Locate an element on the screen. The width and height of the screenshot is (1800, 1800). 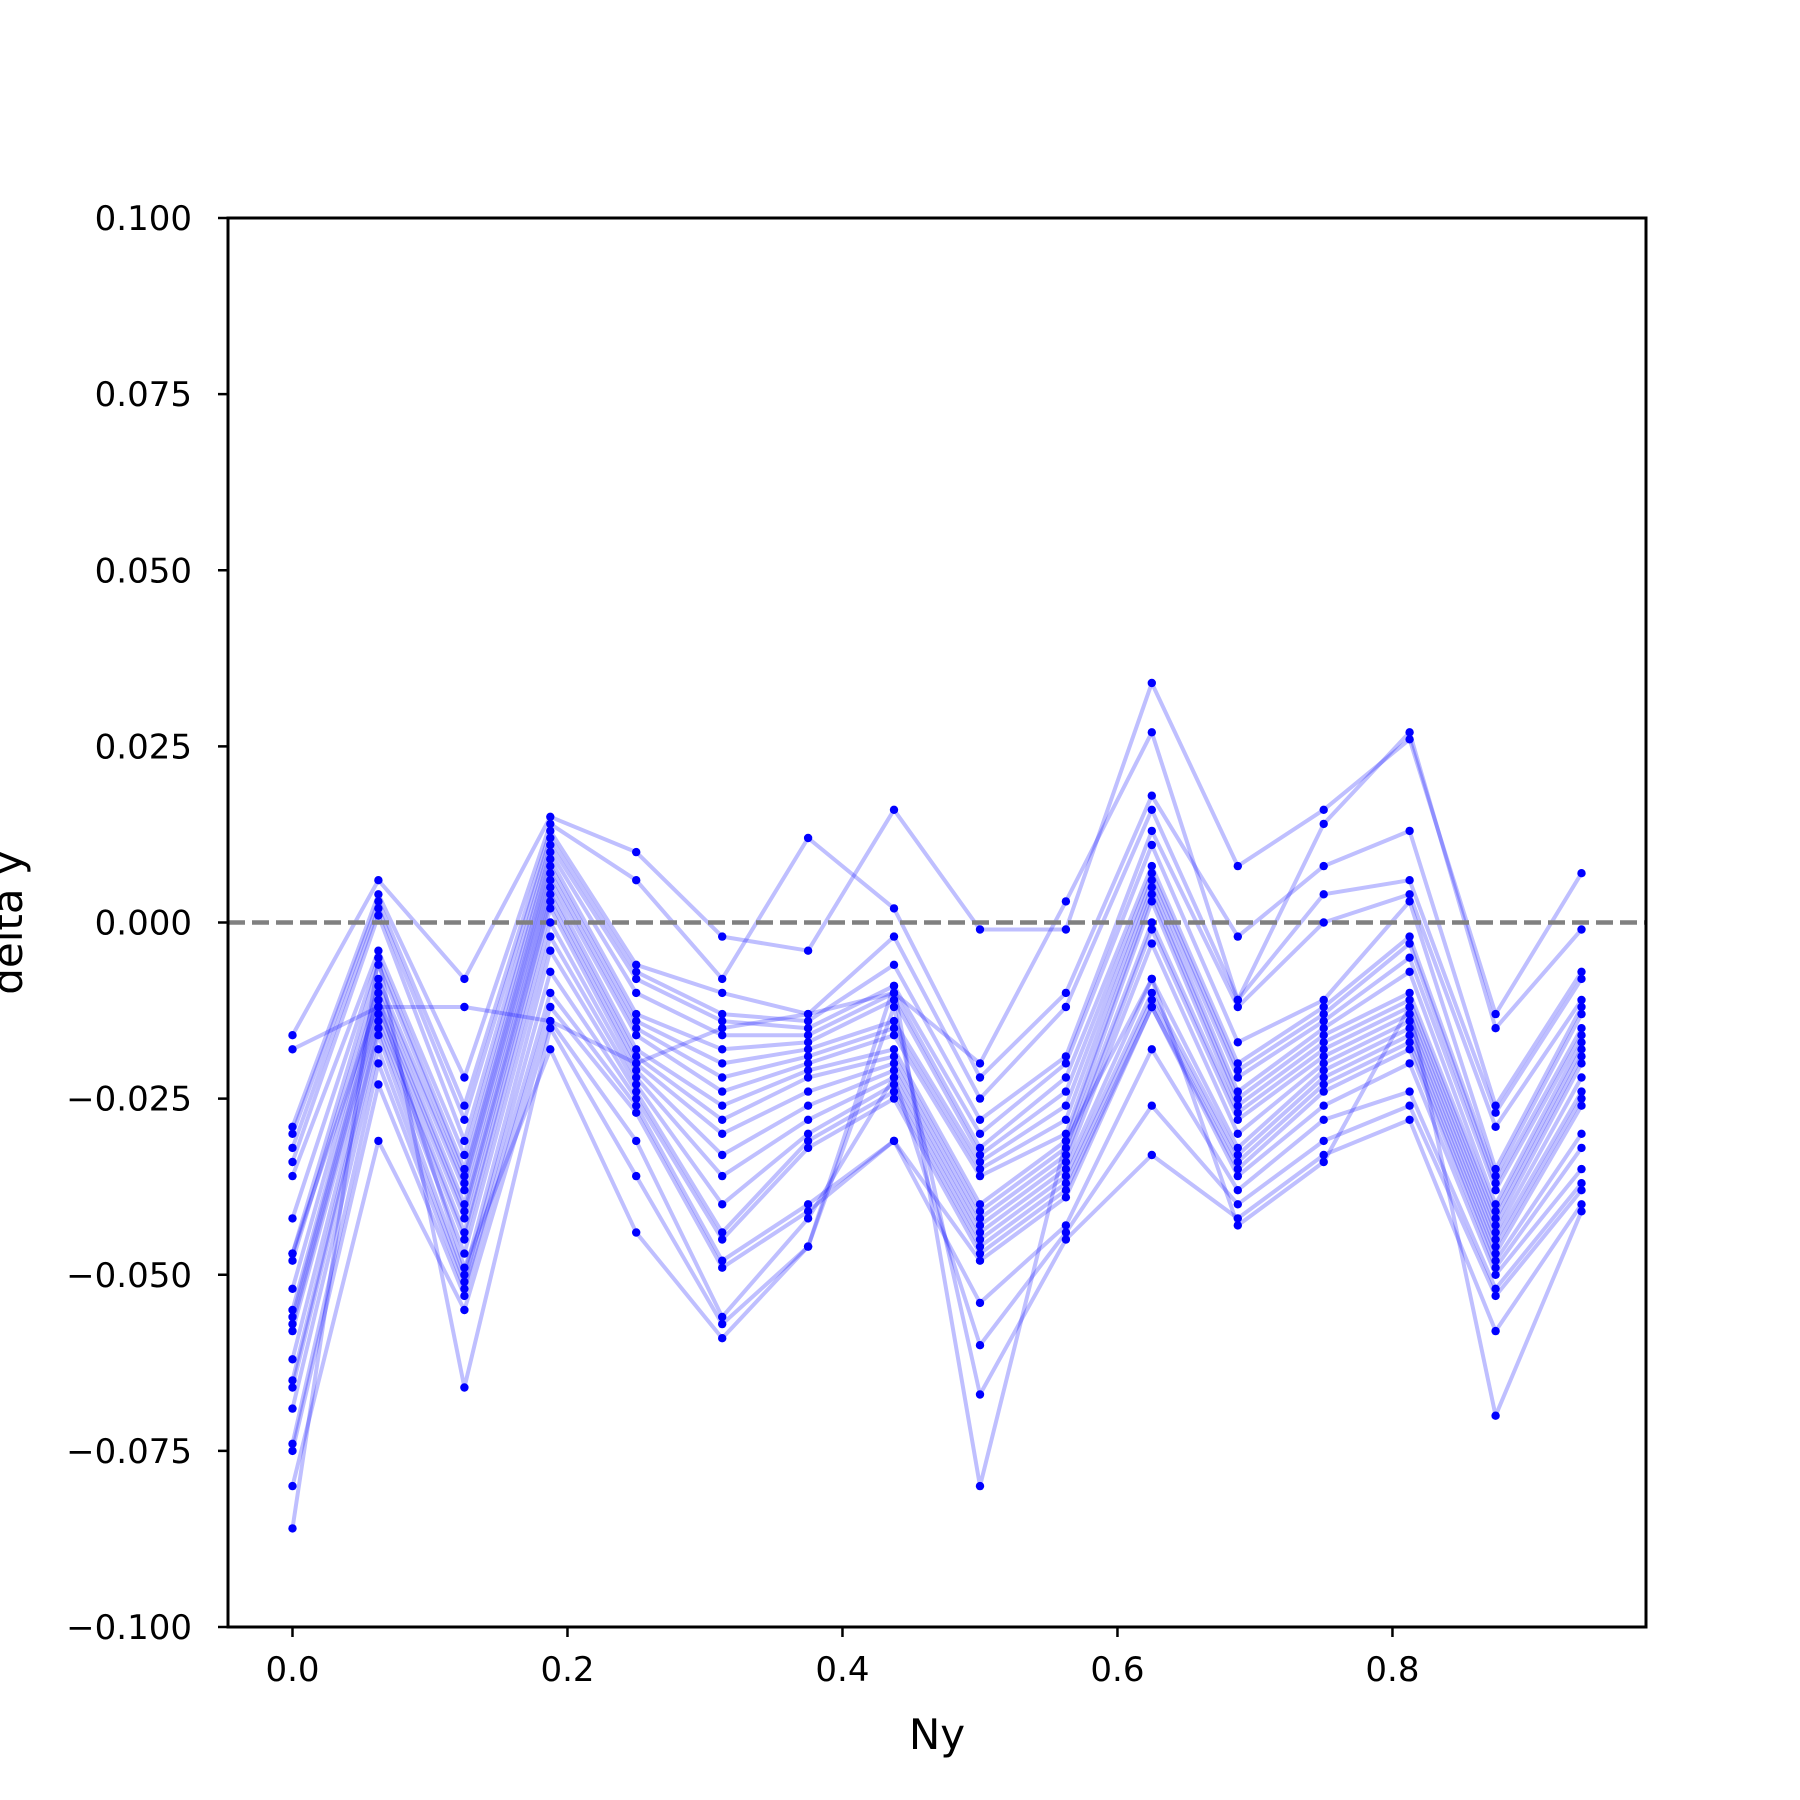
x-tick-label: 0.0 is located at coordinates (292, 1670).